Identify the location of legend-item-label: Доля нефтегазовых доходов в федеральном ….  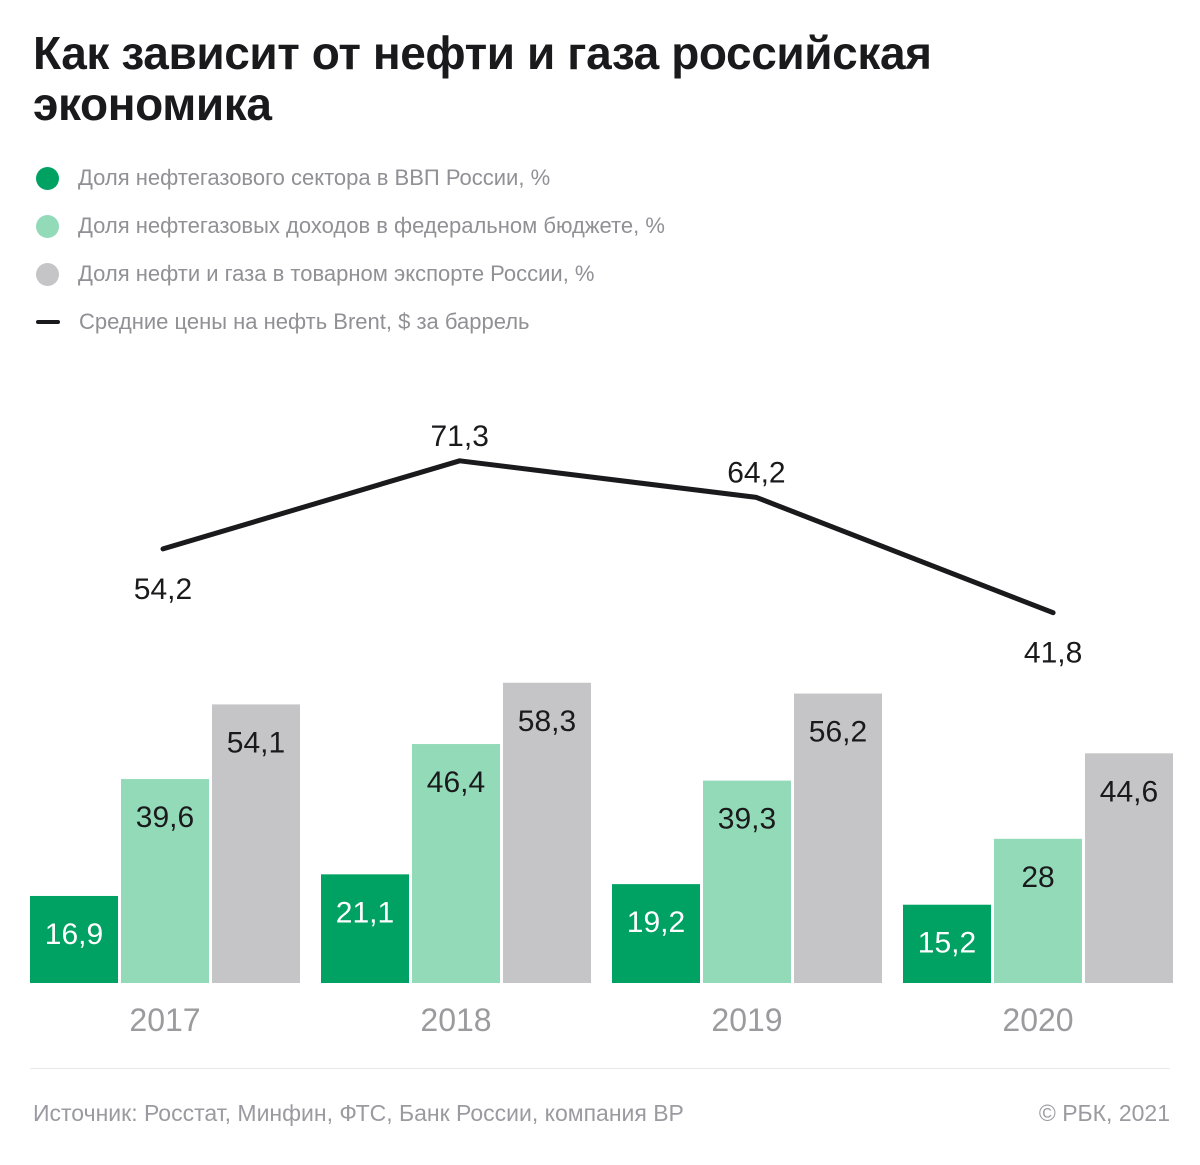
(371, 225).